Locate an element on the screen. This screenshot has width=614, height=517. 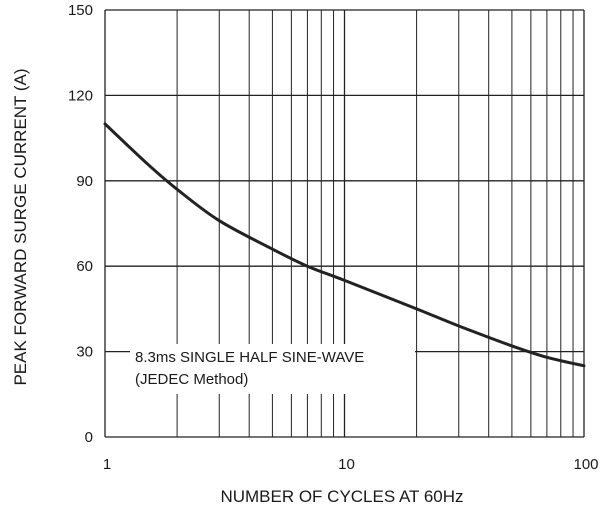
annotation-background is located at coordinates (272, 369).